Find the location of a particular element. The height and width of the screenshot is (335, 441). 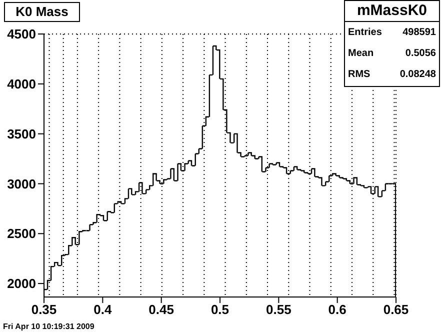

x-tick-label: 0.5 is located at coordinates (220, 310).